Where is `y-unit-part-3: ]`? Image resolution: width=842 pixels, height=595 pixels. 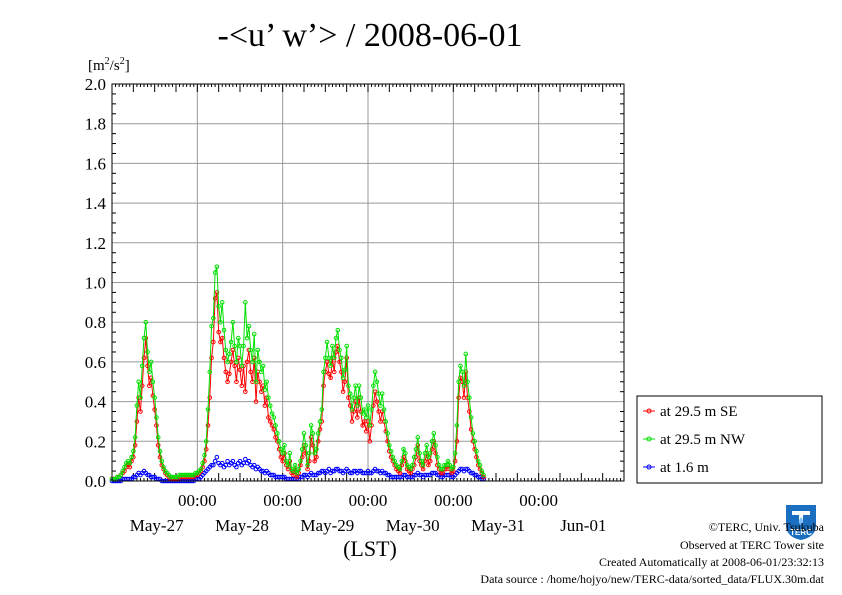
y-unit-part-3: ] is located at coordinates (127, 66).